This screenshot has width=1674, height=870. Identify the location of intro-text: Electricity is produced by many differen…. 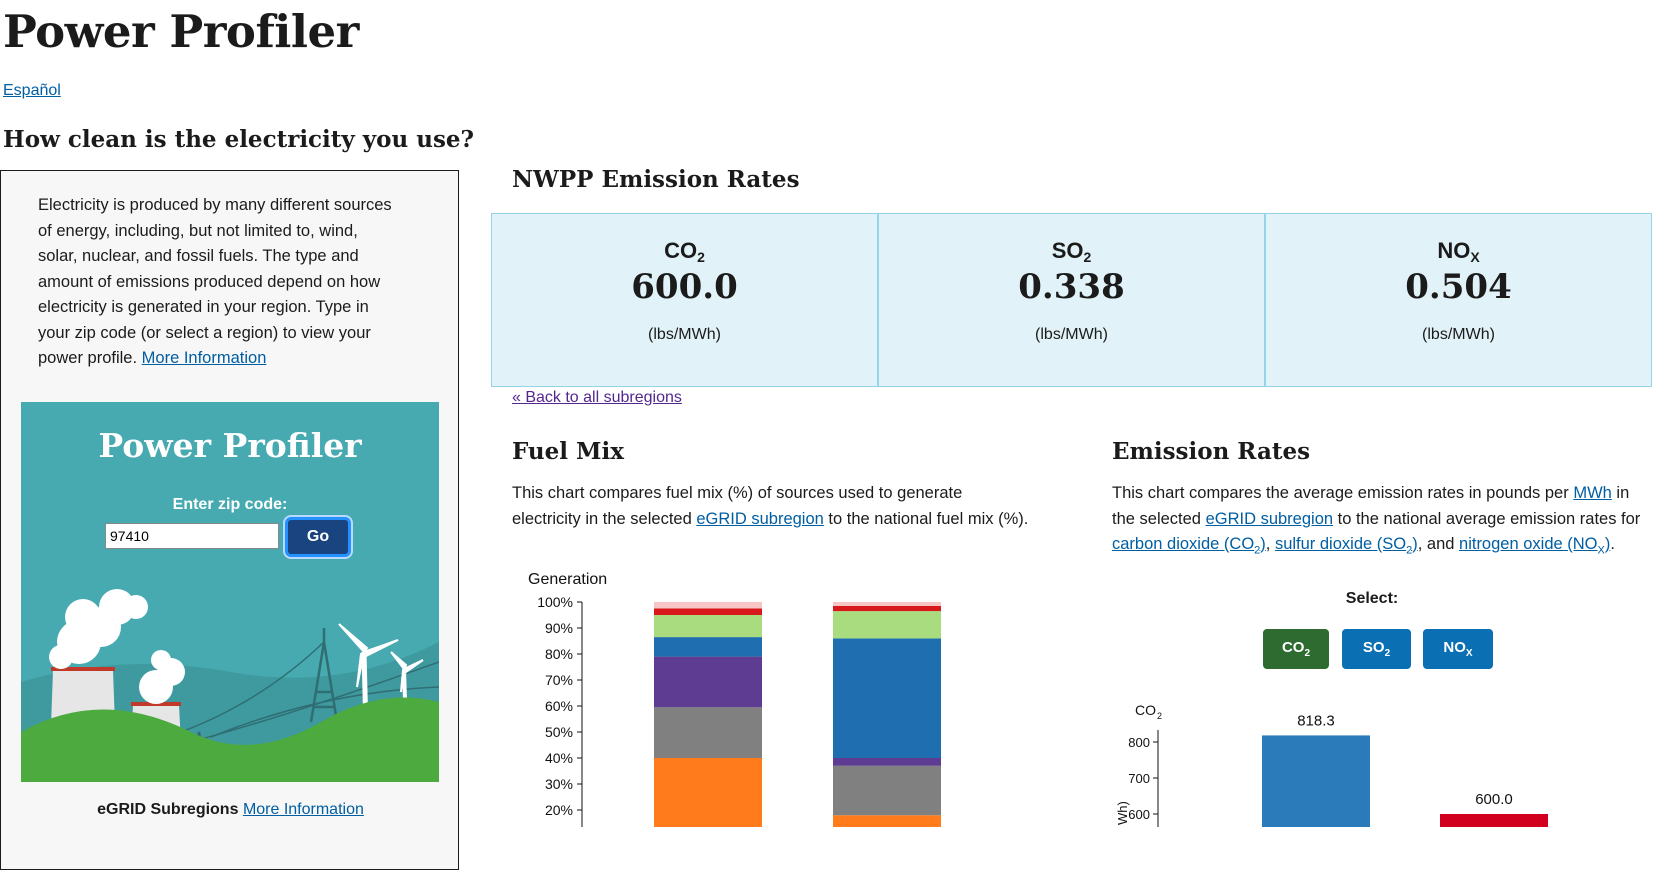
(218, 282).